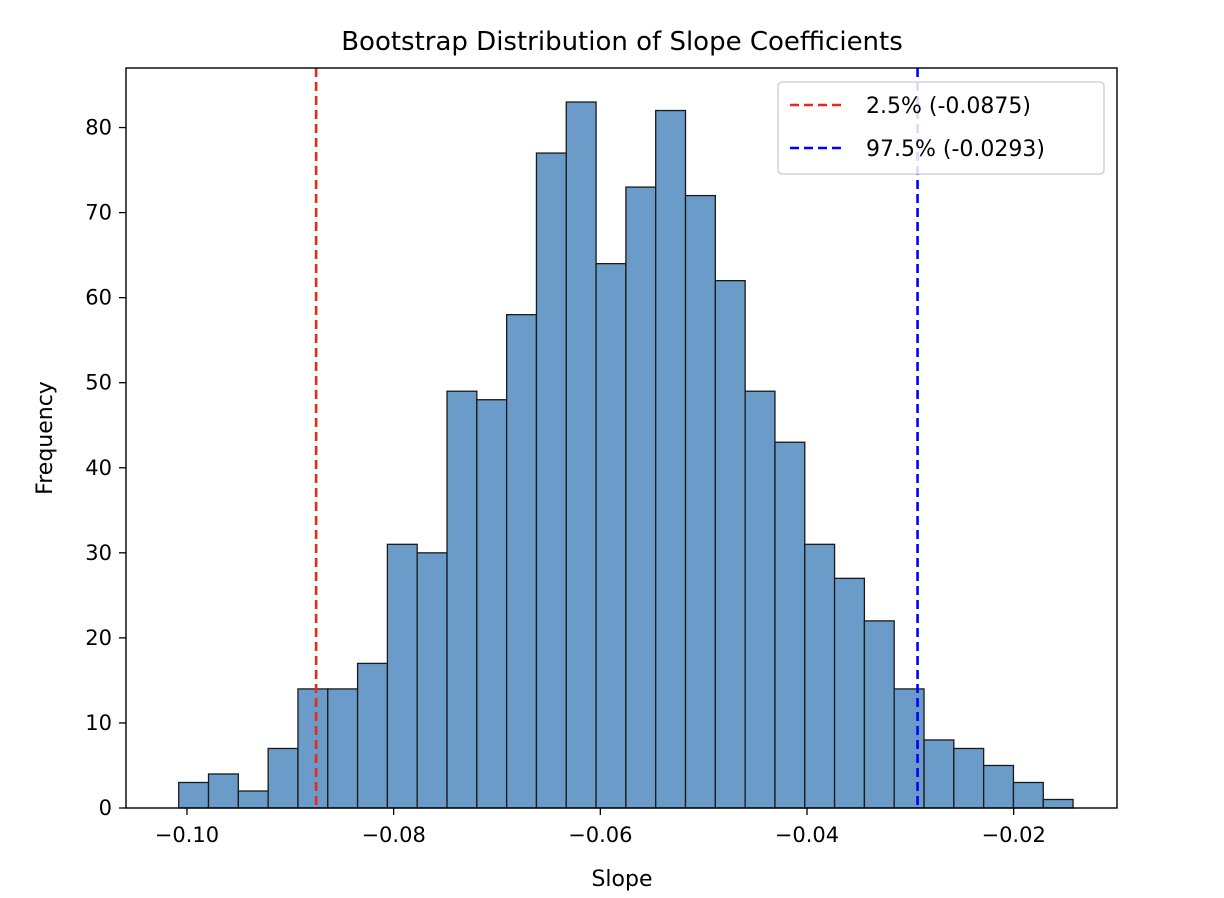 The width and height of the screenshot is (1224, 898). I want to click on y-tick-label: 70, so click(98, 213).